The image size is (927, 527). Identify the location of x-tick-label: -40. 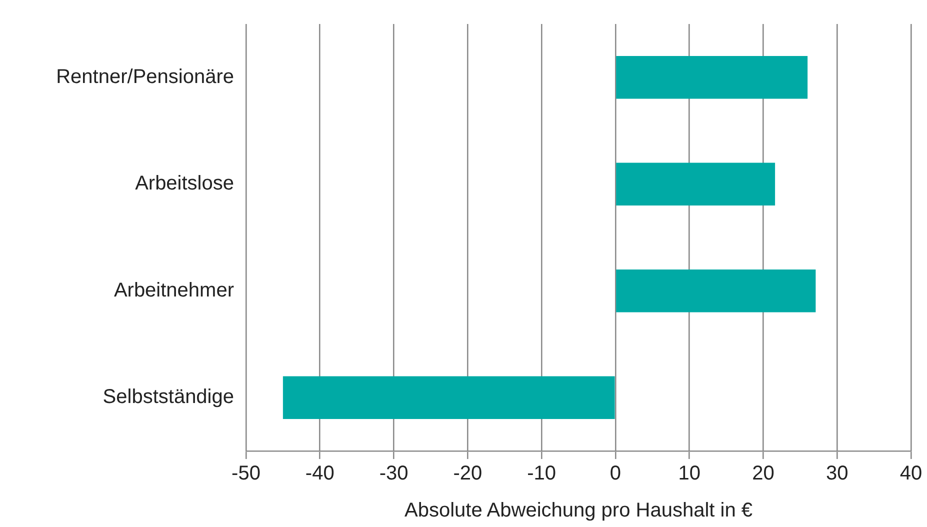
(319, 473).